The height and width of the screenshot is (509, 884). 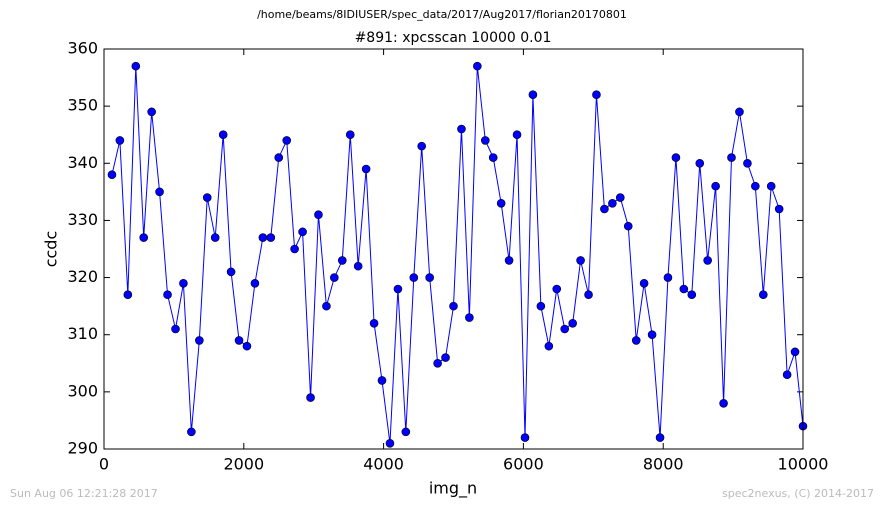 I want to click on x-tick-label: 8000, so click(x=663, y=464).